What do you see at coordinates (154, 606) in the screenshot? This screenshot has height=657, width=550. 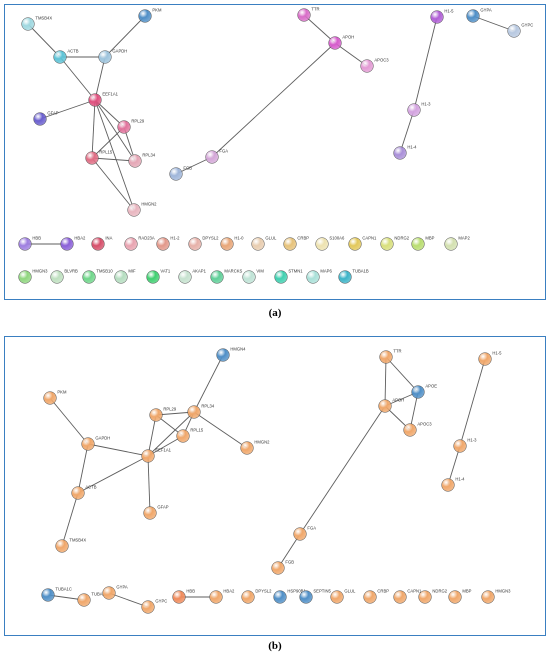 I see `node-GYPC: GYPC` at bounding box center [154, 606].